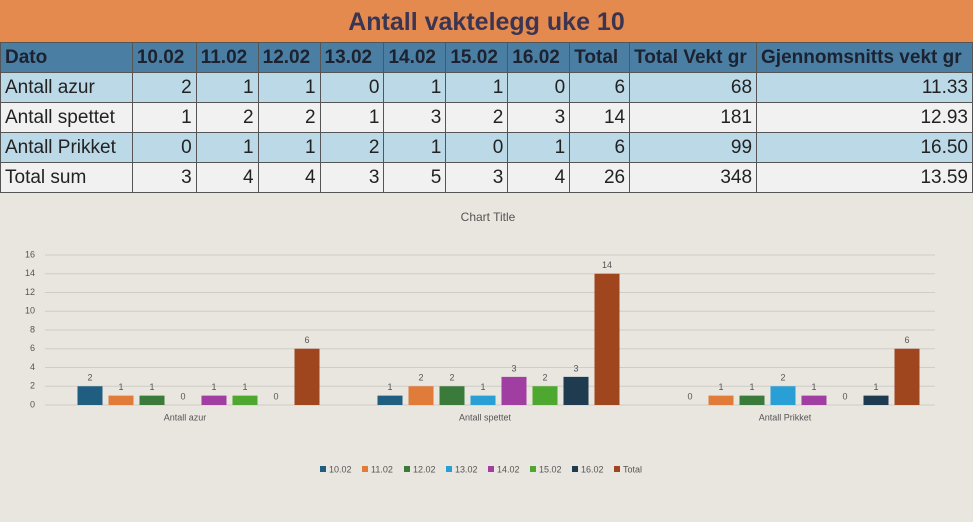 This screenshot has height=522, width=973. What do you see at coordinates (32, 367) in the screenshot?
I see `y-tick-label: 4` at bounding box center [32, 367].